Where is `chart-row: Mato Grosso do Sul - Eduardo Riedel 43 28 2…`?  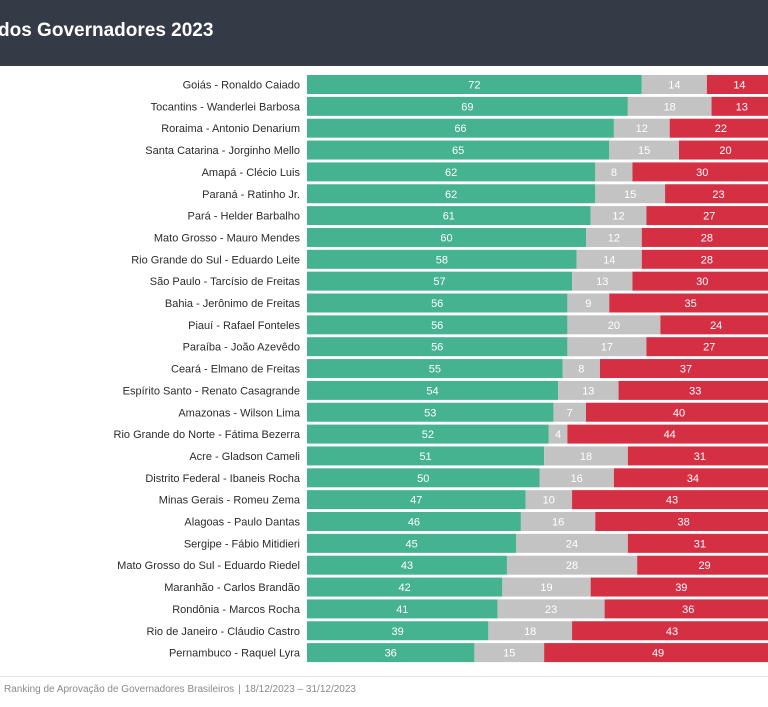 chart-row: Mato Grosso do Sul - Eduardo Riedel 43 28 2… is located at coordinates (442, 565).